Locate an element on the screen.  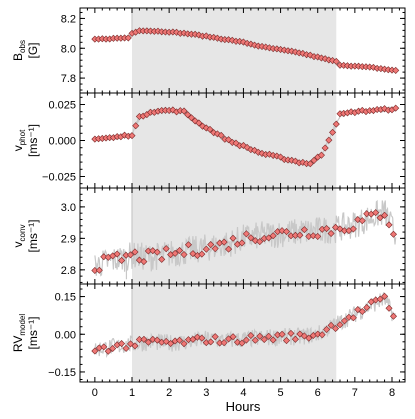
y-tick-label: 2.8 is located at coordinates (68, 271).